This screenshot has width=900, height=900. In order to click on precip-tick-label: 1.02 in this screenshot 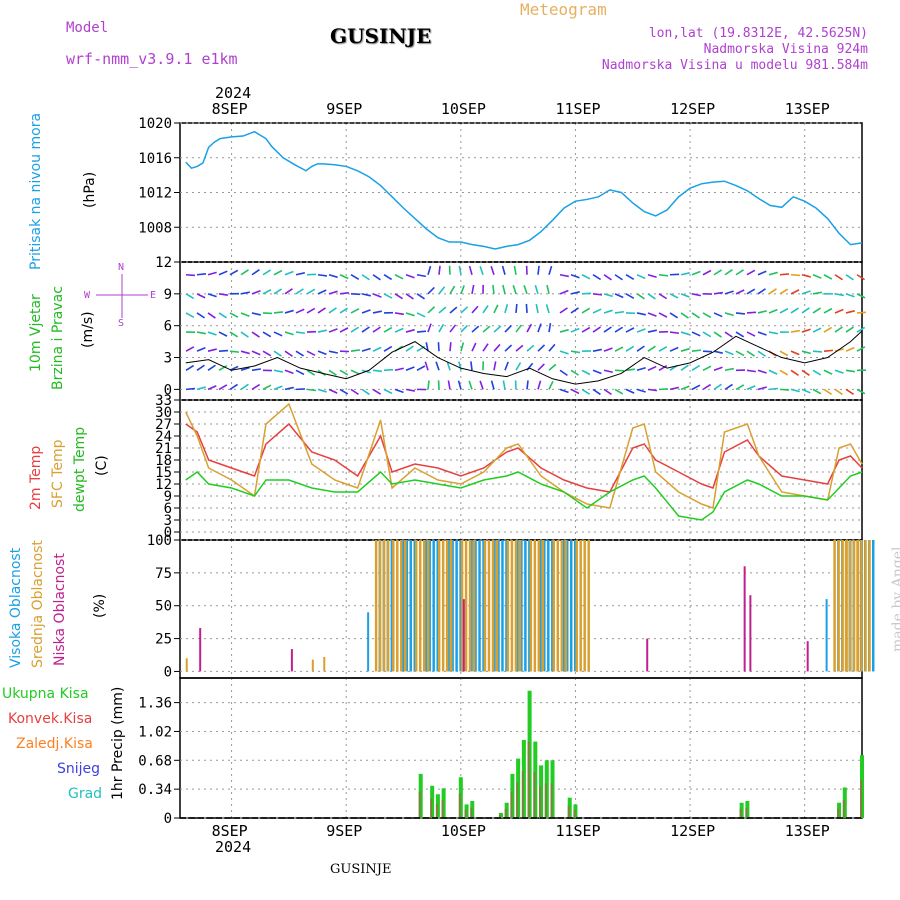, I will do `click(155, 732)`.